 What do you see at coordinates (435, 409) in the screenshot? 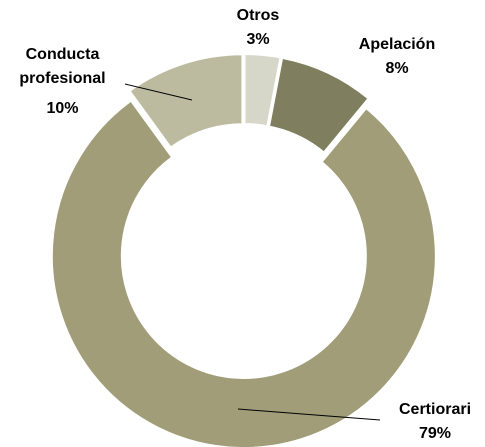
I see `category-name: Certiorari` at bounding box center [435, 409].